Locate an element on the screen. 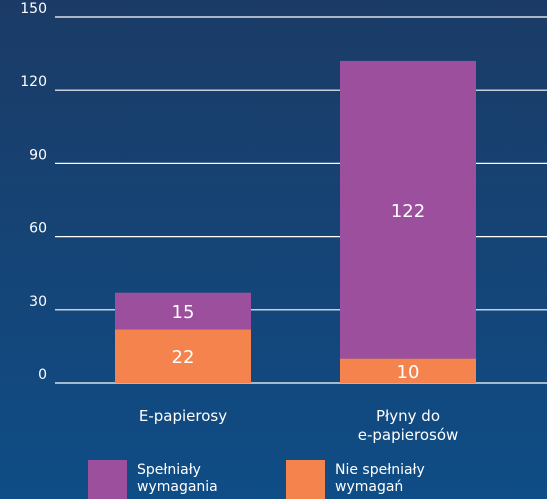 The image size is (547, 499). category-label-0-line0: E-papierosy is located at coordinates (183, 416).